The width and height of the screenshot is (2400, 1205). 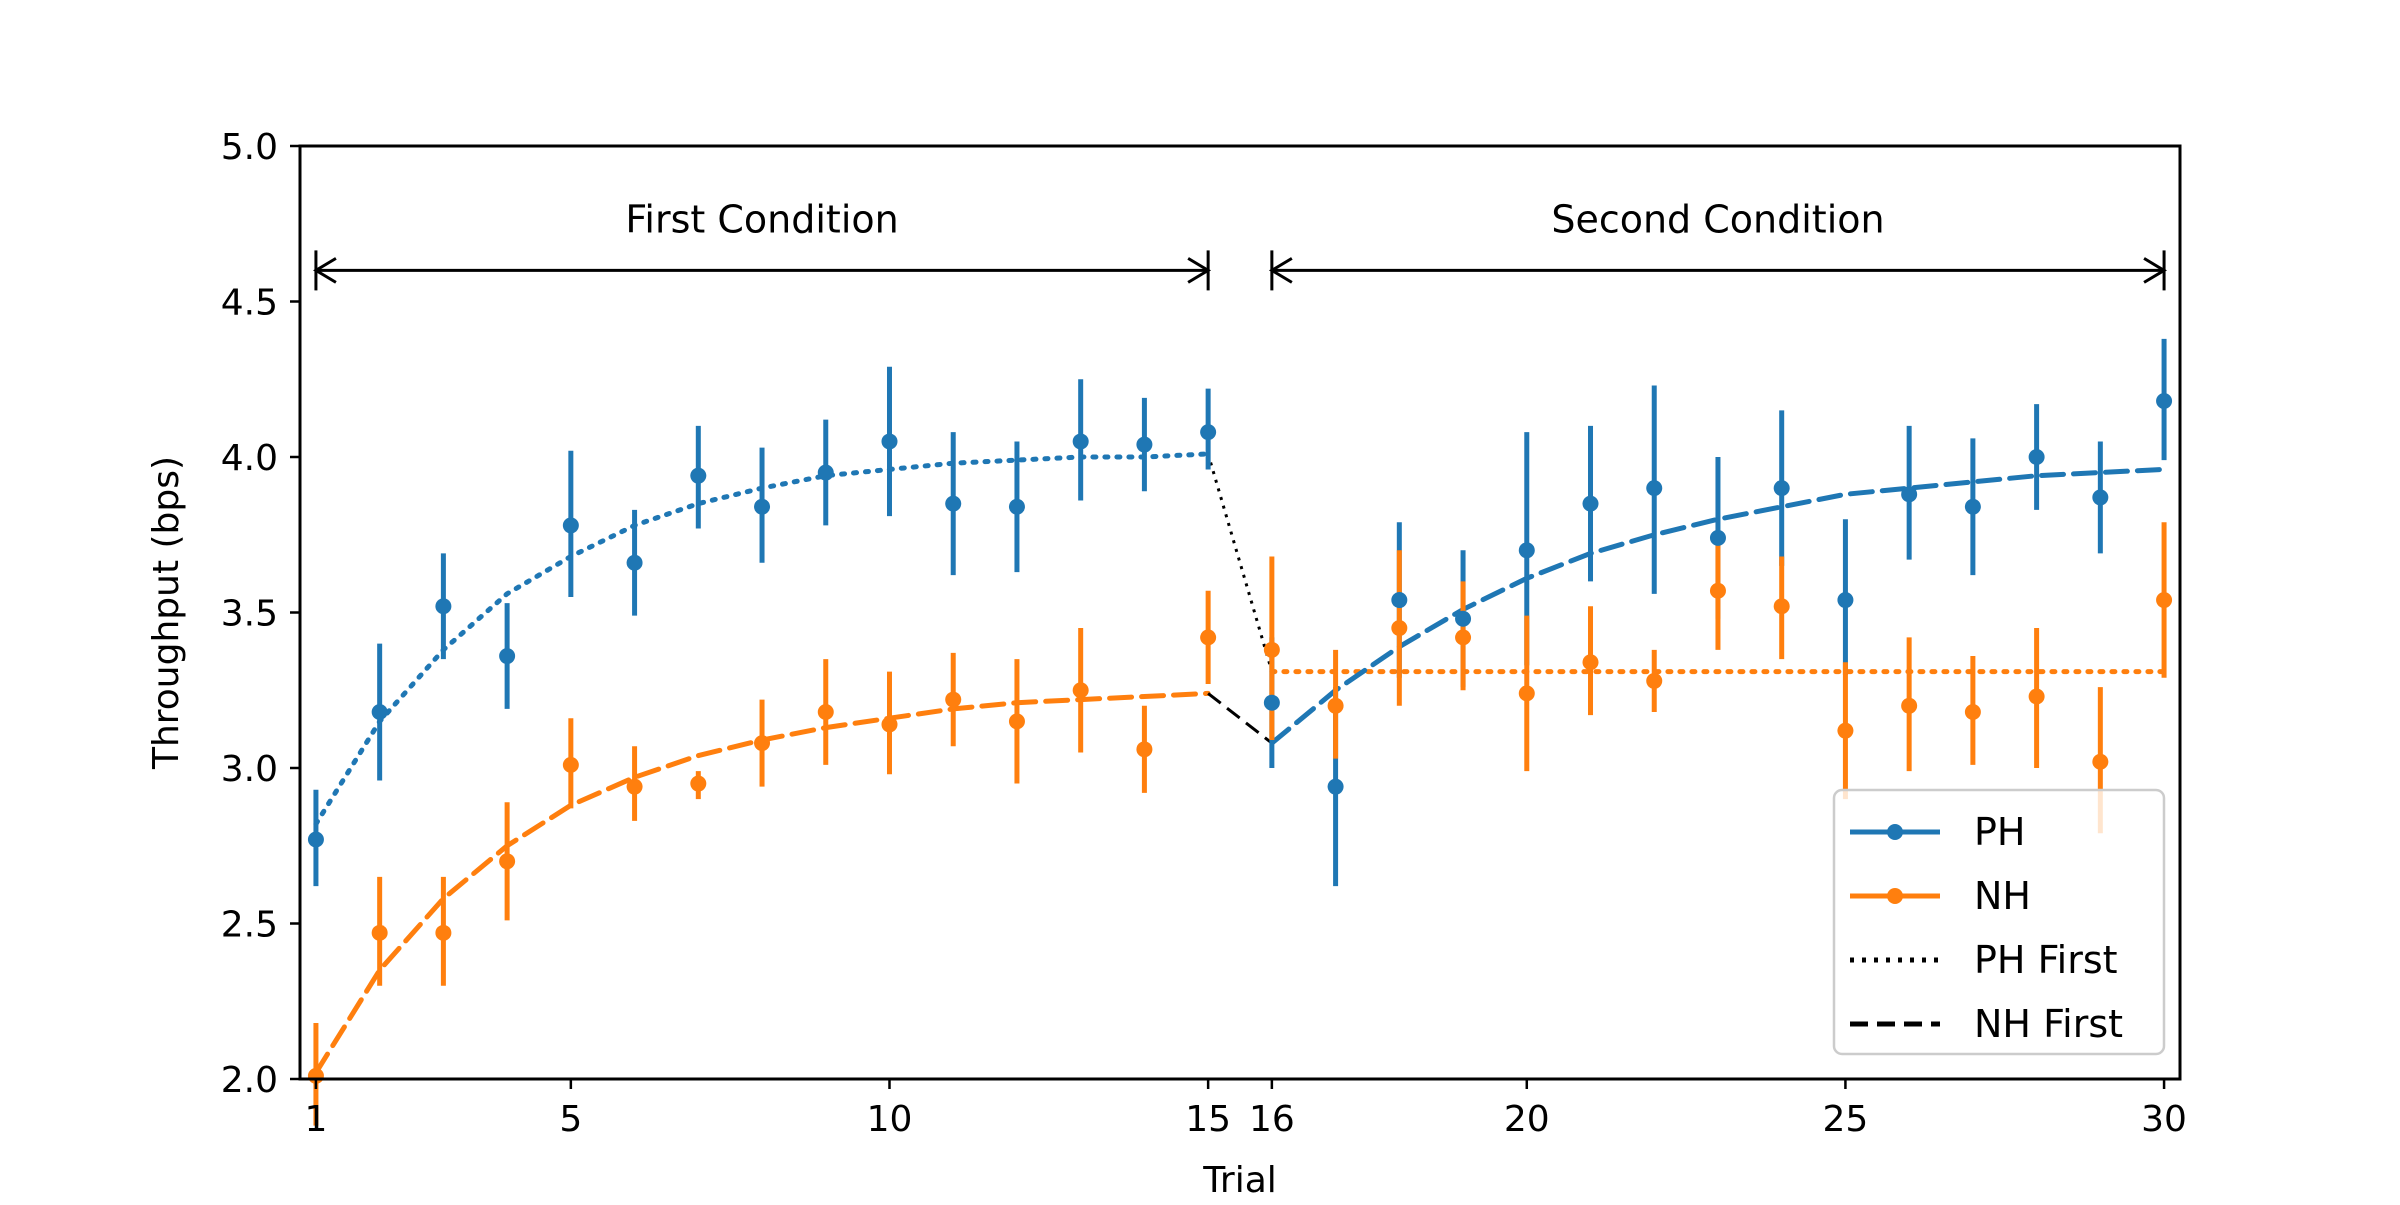 What do you see at coordinates (2002, 896) in the screenshot?
I see `legend-label-nh: NH` at bounding box center [2002, 896].